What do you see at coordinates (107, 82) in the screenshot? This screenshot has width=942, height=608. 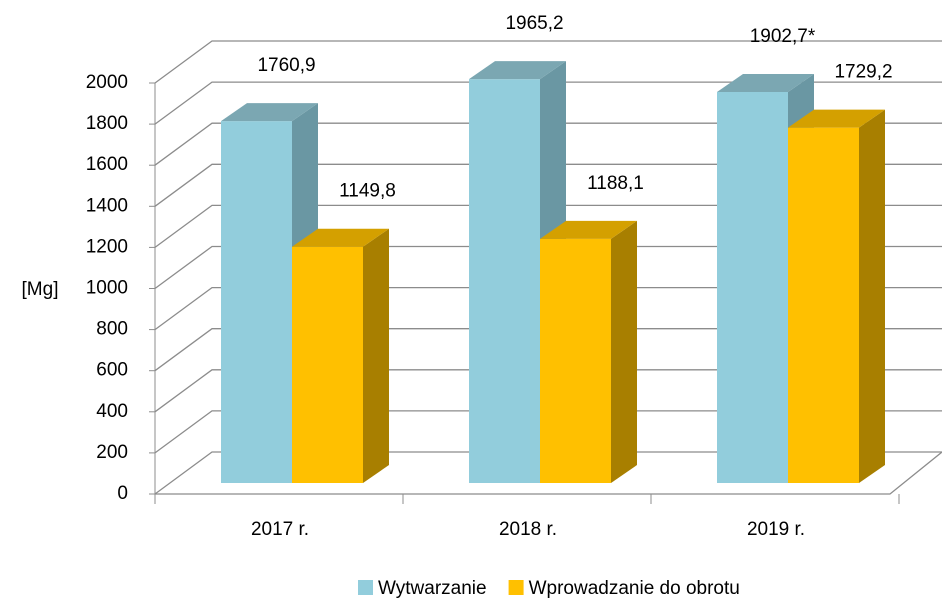 I see `y-tick-label: 2000` at bounding box center [107, 82].